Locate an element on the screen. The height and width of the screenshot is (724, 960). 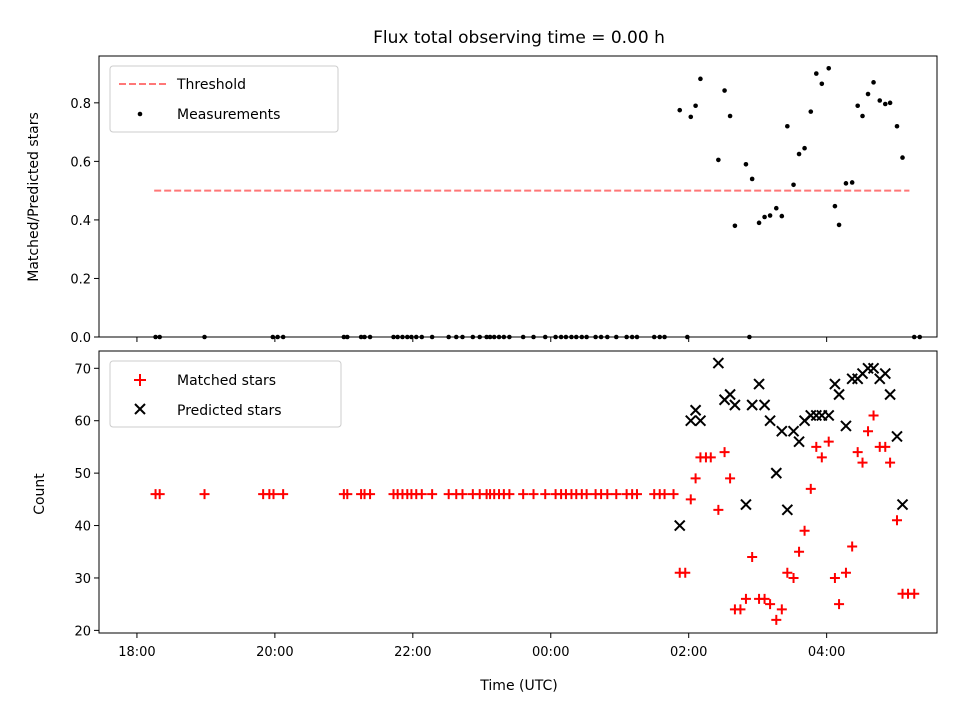
bottom-y-axis-label: Count is located at coordinates (40, 494).